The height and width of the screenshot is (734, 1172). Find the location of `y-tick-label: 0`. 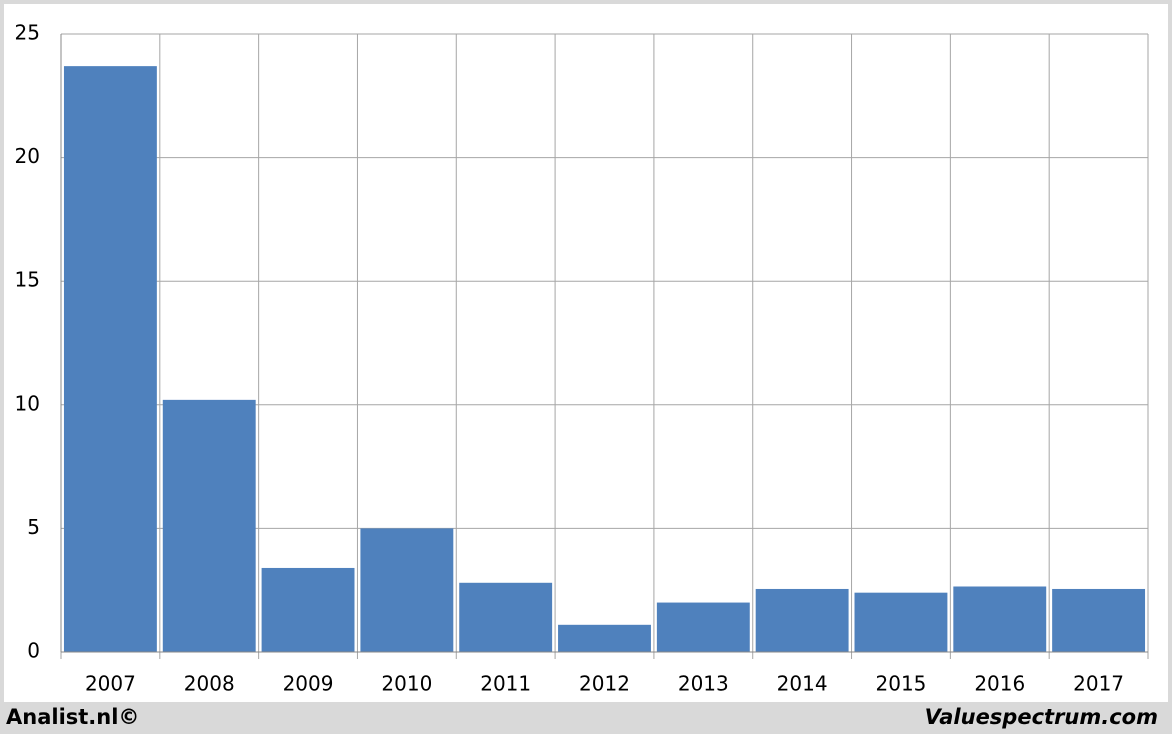

y-tick-label: 0 is located at coordinates (33, 651).